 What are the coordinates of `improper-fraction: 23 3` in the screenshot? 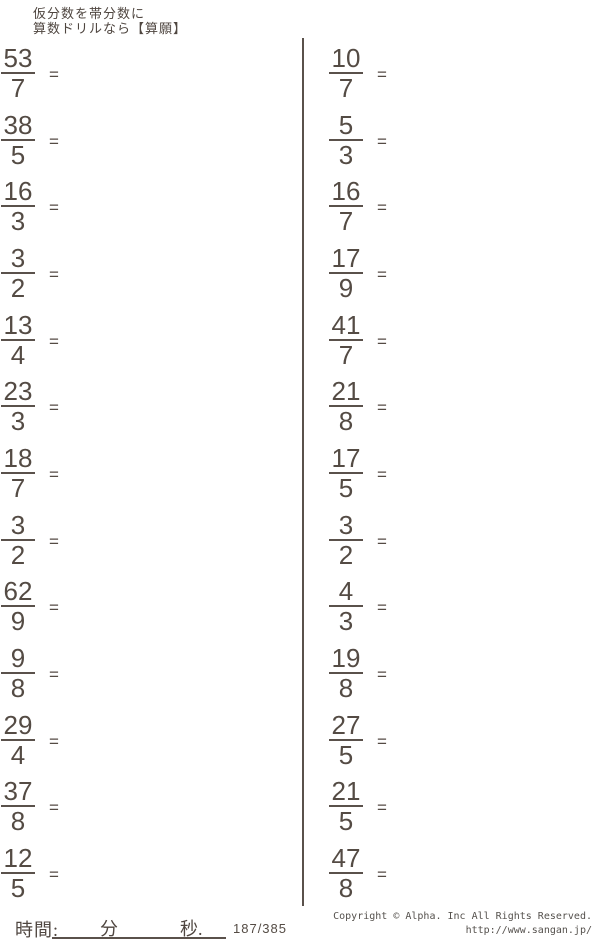 It's located at (18, 407).